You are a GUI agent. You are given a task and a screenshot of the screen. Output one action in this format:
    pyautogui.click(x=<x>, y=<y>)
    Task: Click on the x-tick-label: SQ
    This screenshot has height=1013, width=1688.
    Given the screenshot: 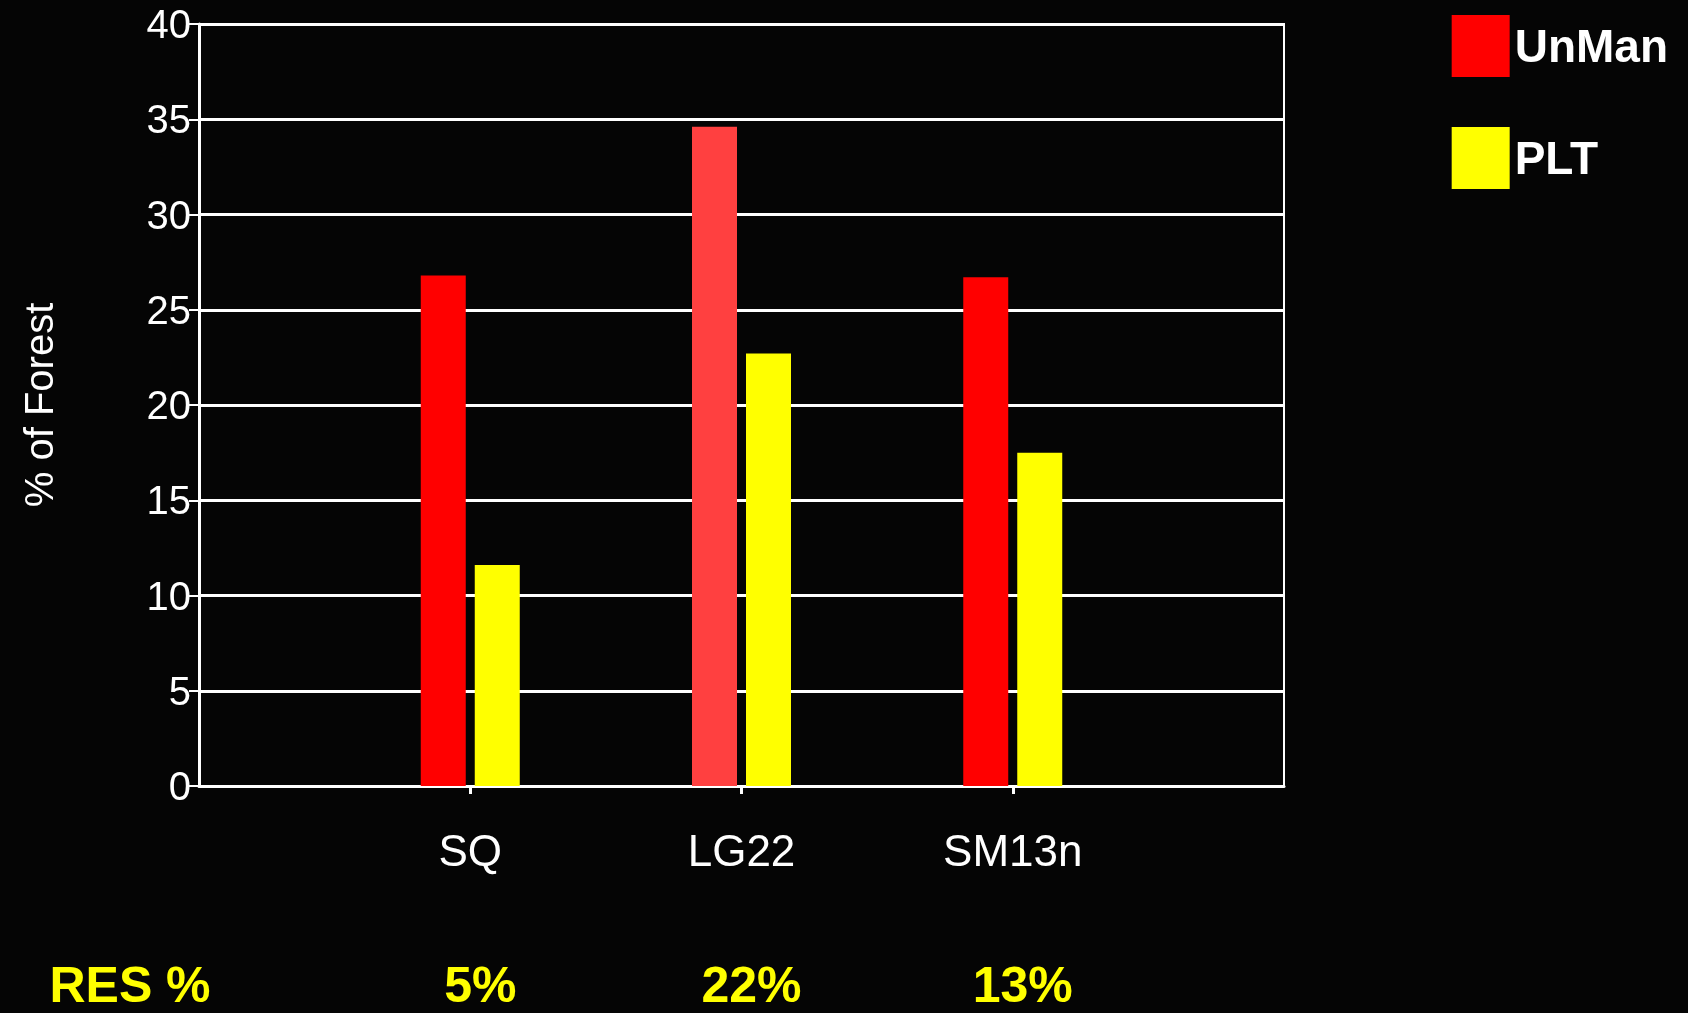 What is the action you would take?
    pyautogui.click(x=470, y=850)
    